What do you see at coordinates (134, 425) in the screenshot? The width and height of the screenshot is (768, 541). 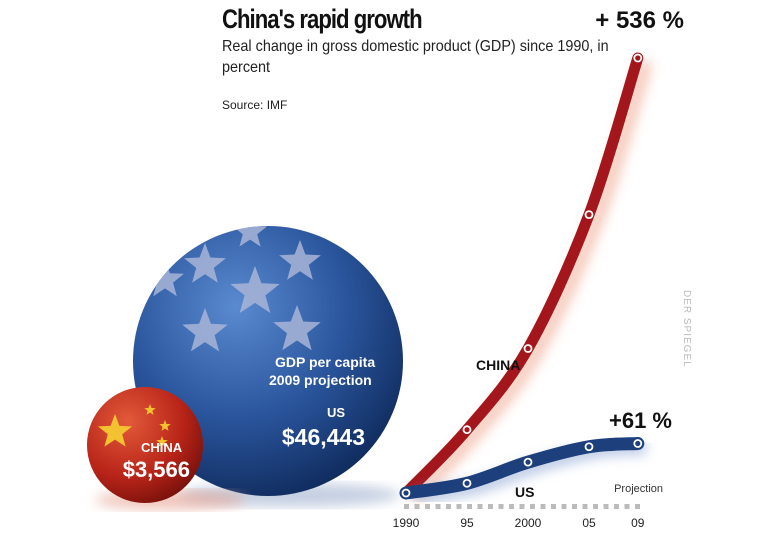 I see `china-stars-icon` at bounding box center [134, 425].